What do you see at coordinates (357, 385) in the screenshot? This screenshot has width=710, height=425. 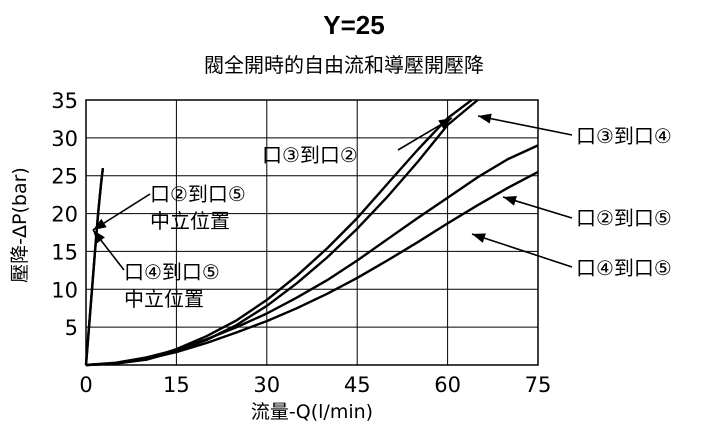 I see `x-tick-label: 45` at bounding box center [357, 385].